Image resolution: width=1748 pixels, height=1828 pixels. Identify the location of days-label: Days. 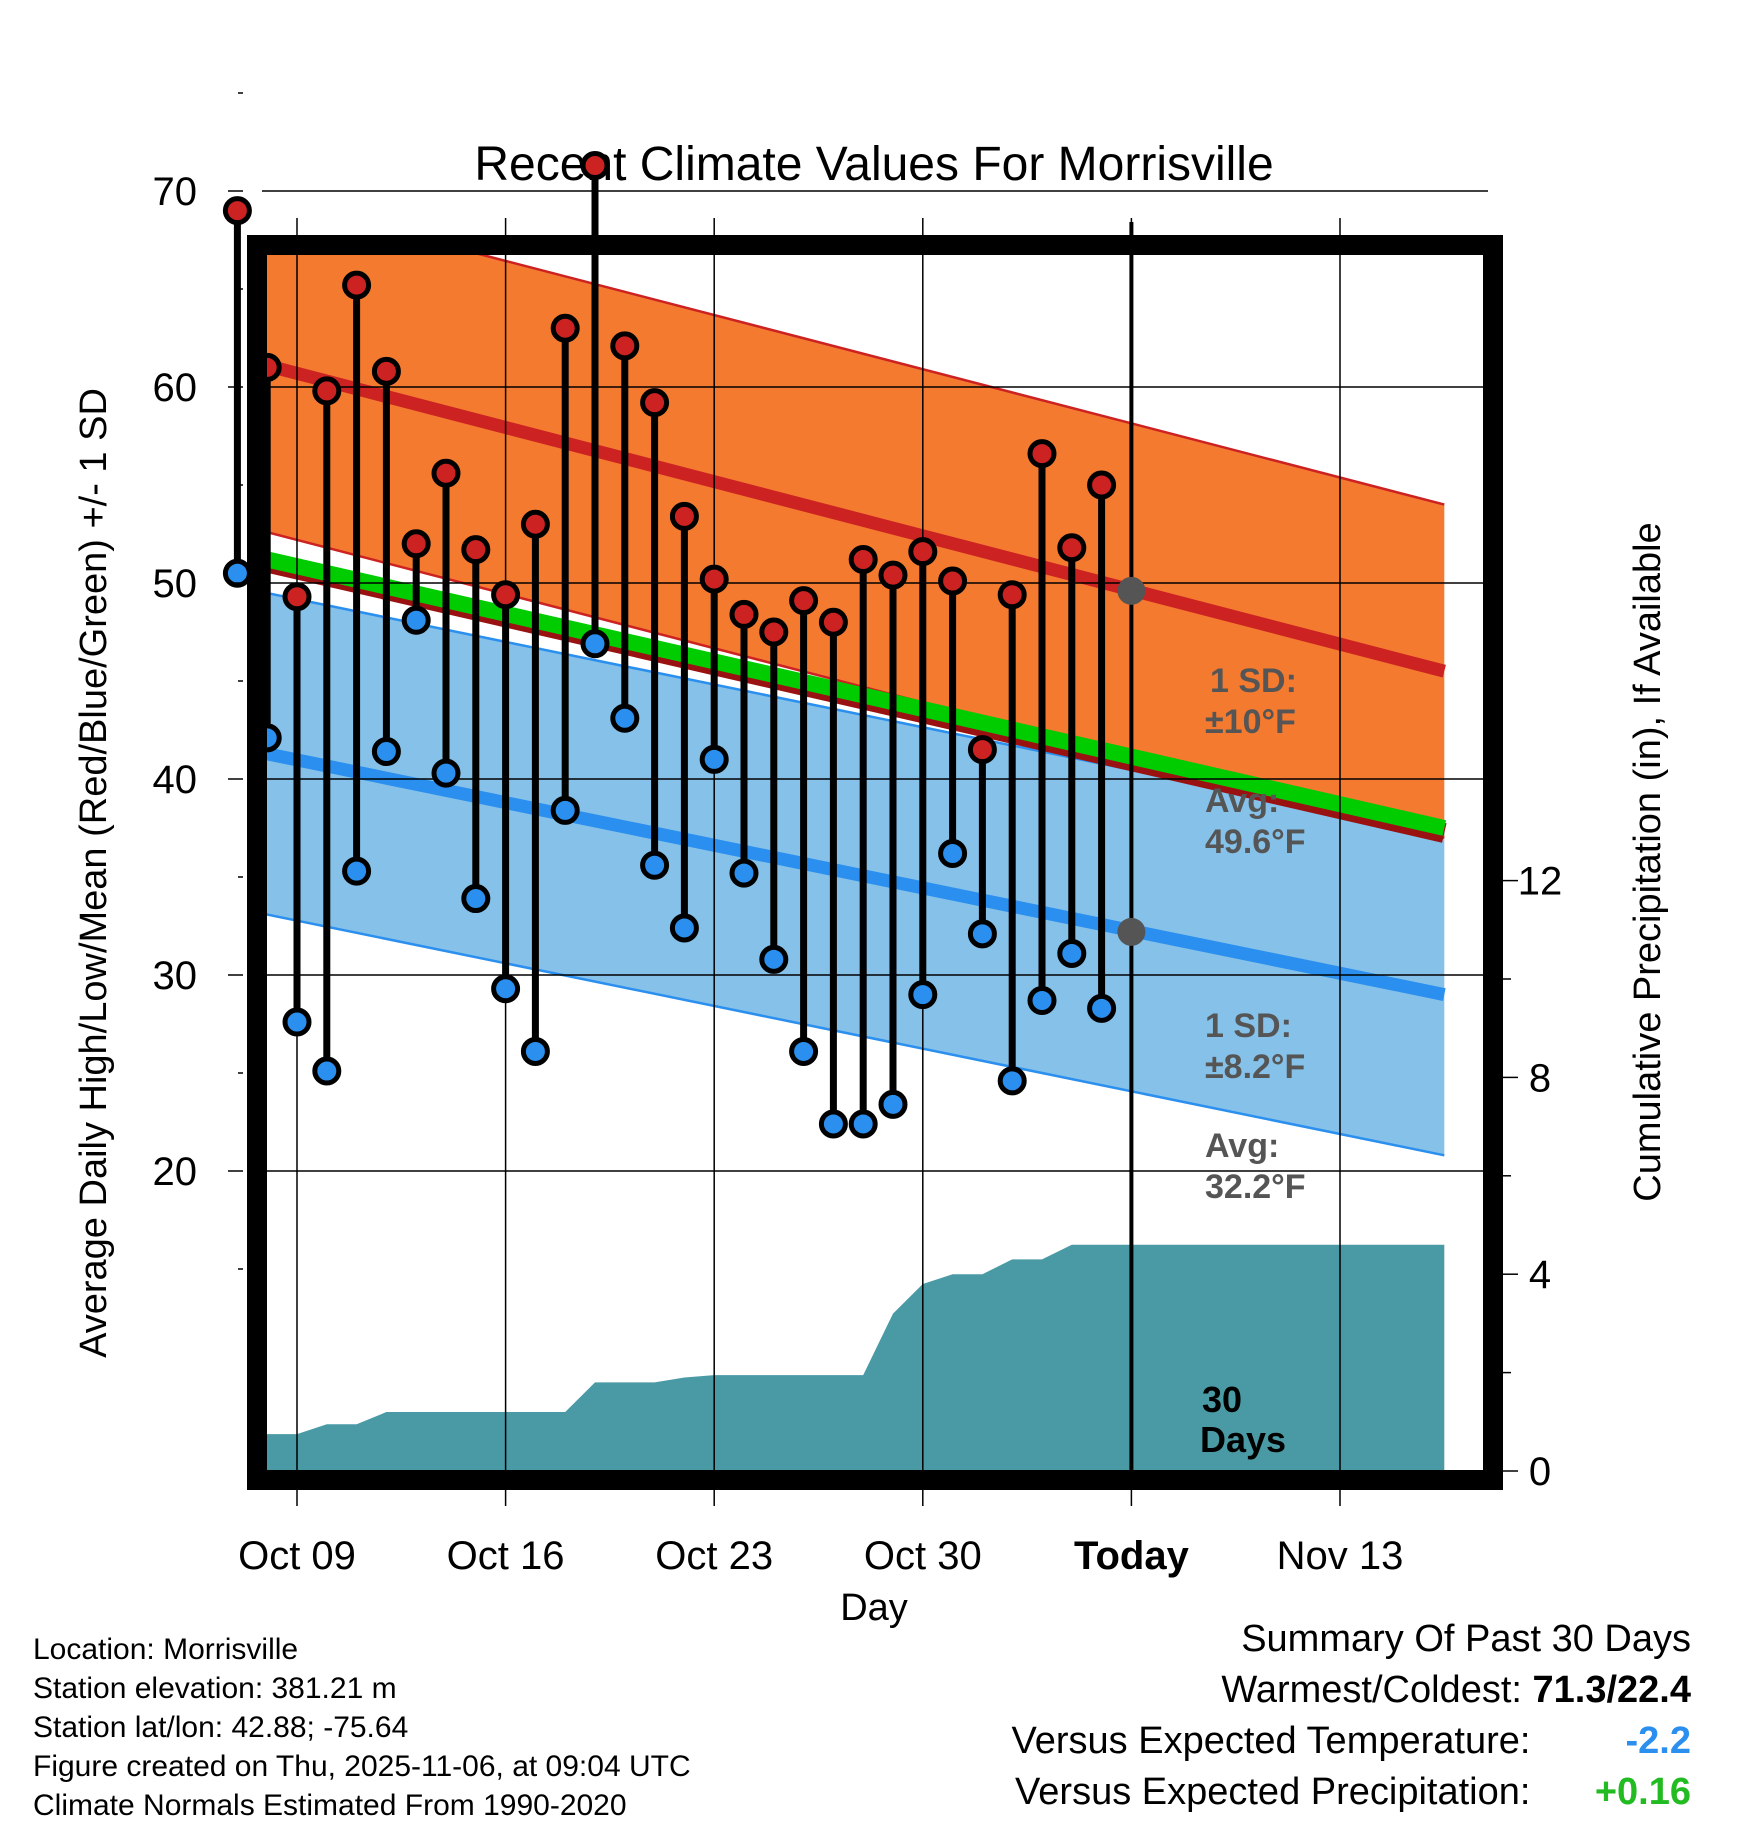
(1243, 1439).